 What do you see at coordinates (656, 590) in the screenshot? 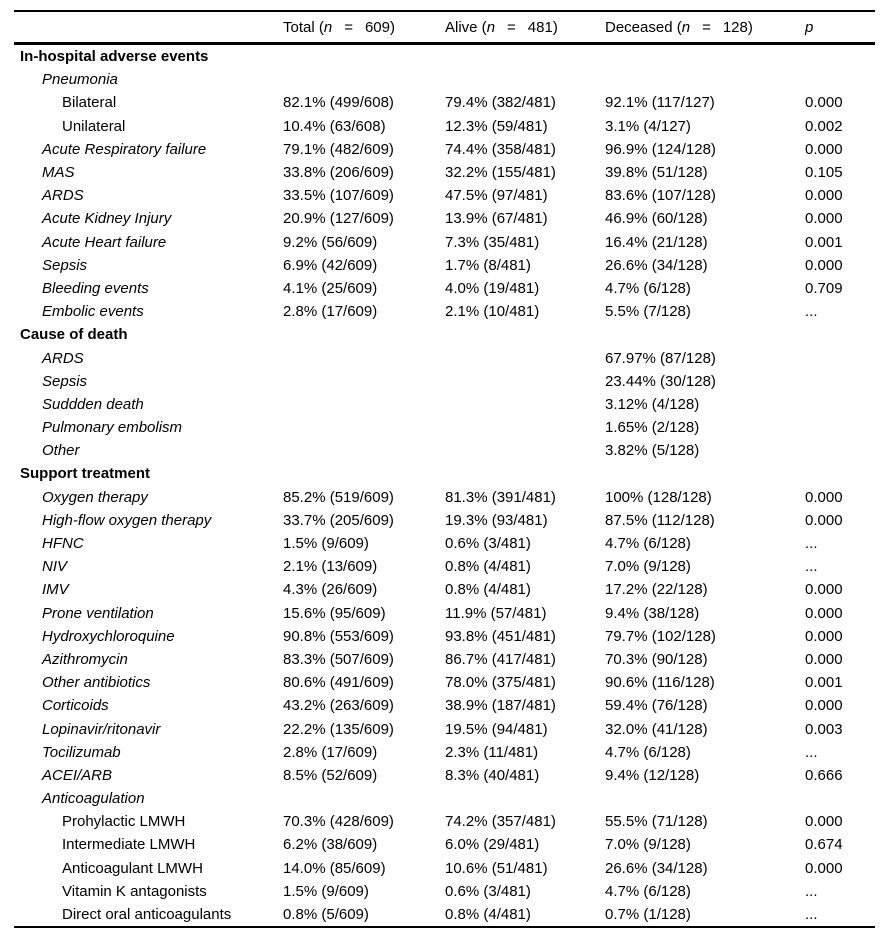
I see `deceased-cell: 17.2% (22/128)` at bounding box center [656, 590].